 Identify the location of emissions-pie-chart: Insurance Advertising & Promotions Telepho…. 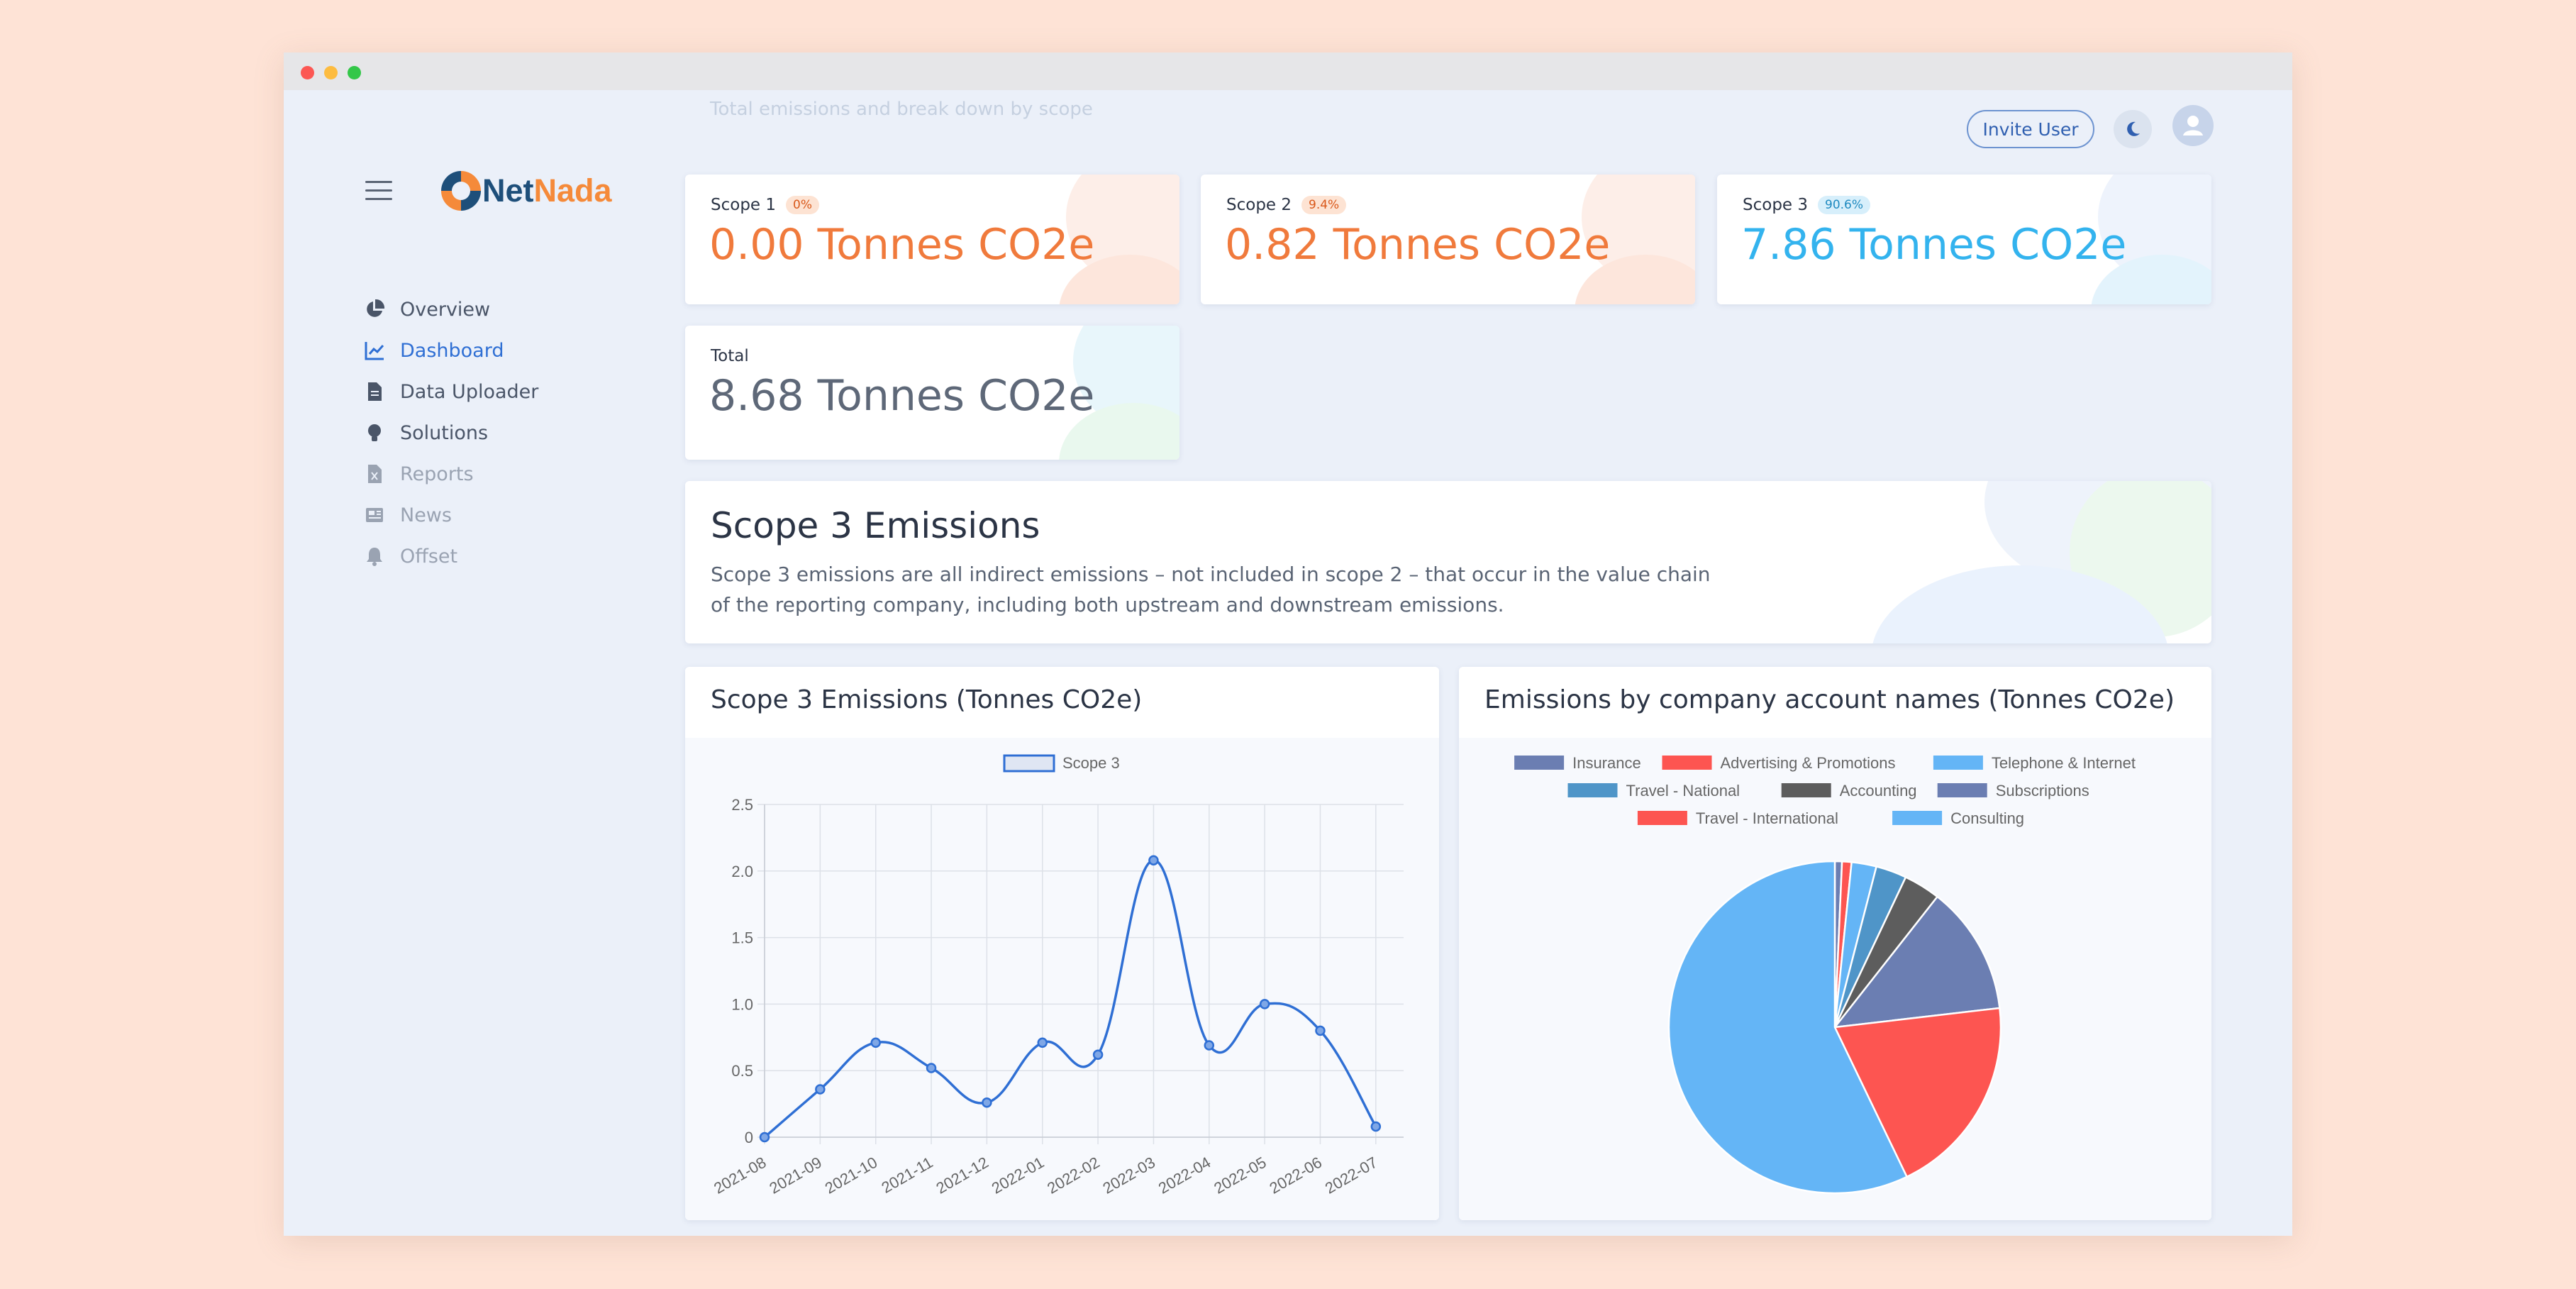
(1825, 974).